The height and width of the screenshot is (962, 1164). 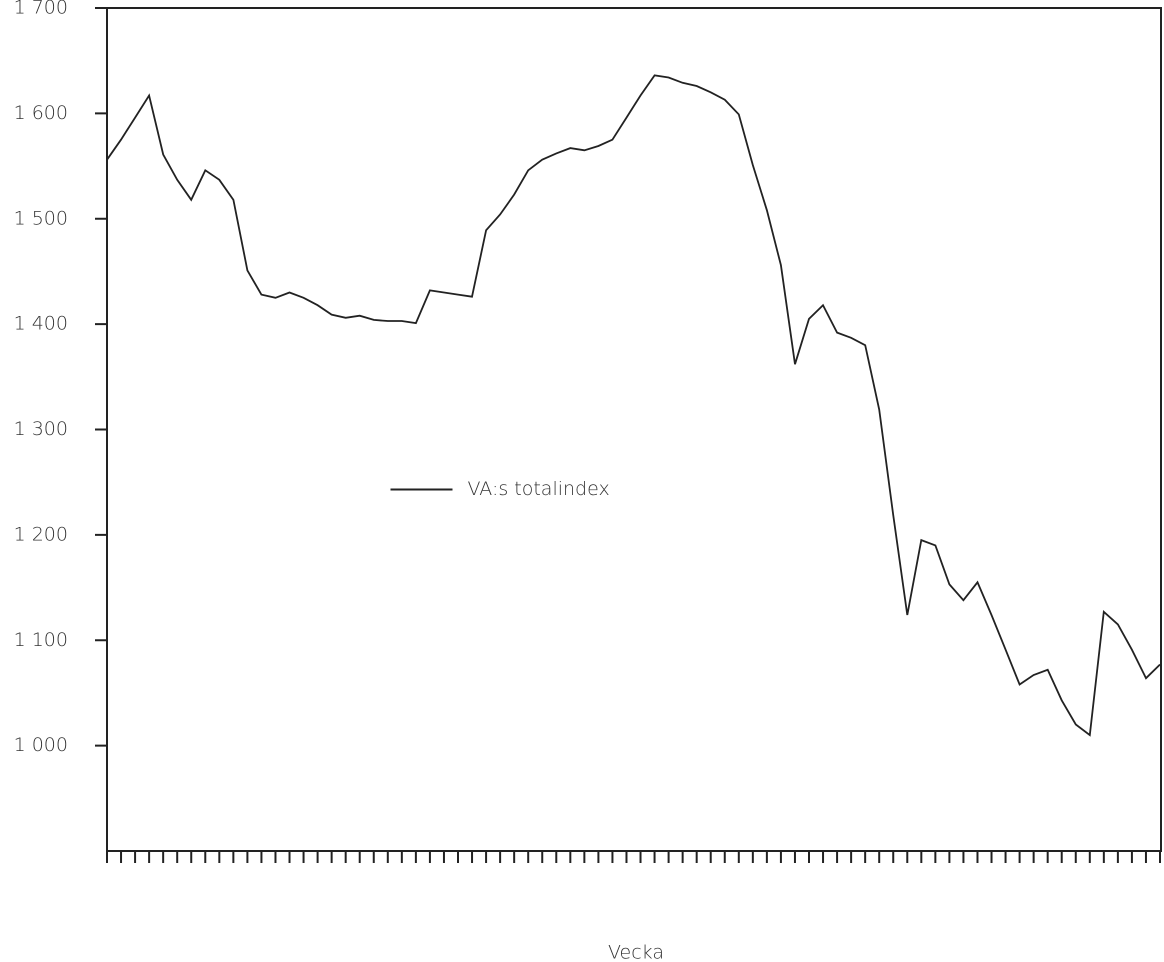 What do you see at coordinates (41, 640) in the screenshot?
I see `y-tick-label: 1 100` at bounding box center [41, 640].